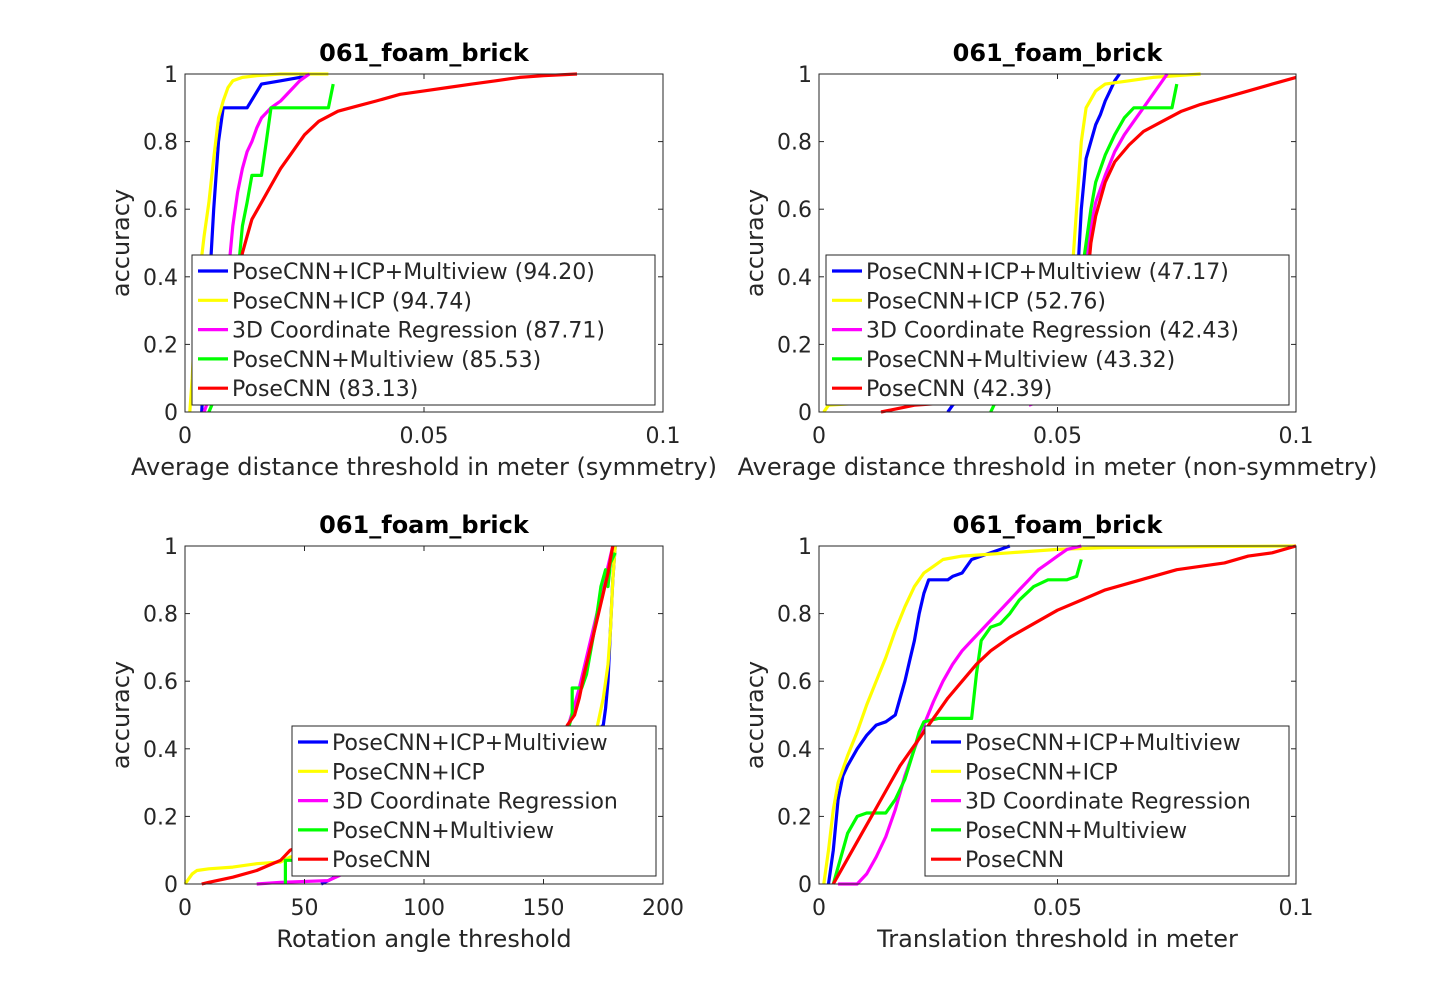 This screenshot has height=993, width=1434. What do you see at coordinates (1057, 939) in the screenshot?
I see `x-axis-label: Translation threshold in meter` at bounding box center [1057, 939].